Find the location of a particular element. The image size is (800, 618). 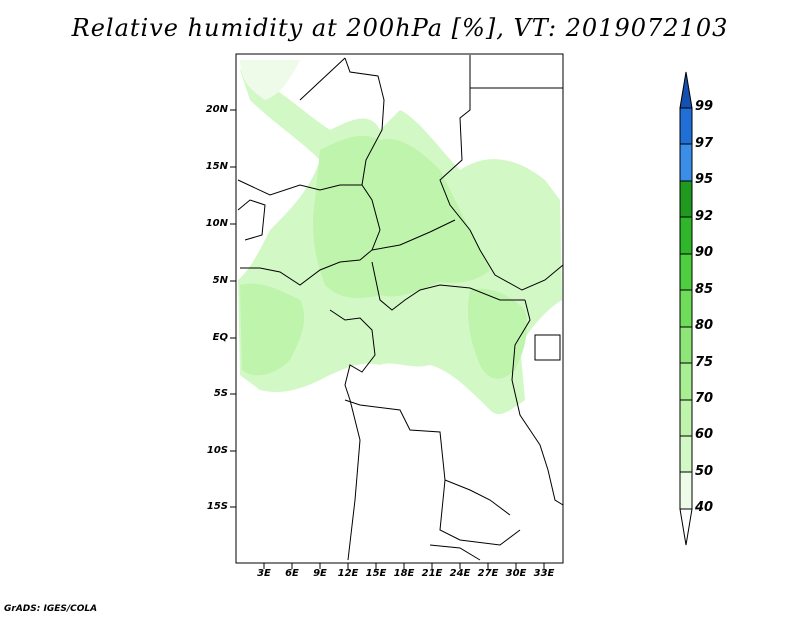

lon-label: 27E is located at coordinates (488, 573).